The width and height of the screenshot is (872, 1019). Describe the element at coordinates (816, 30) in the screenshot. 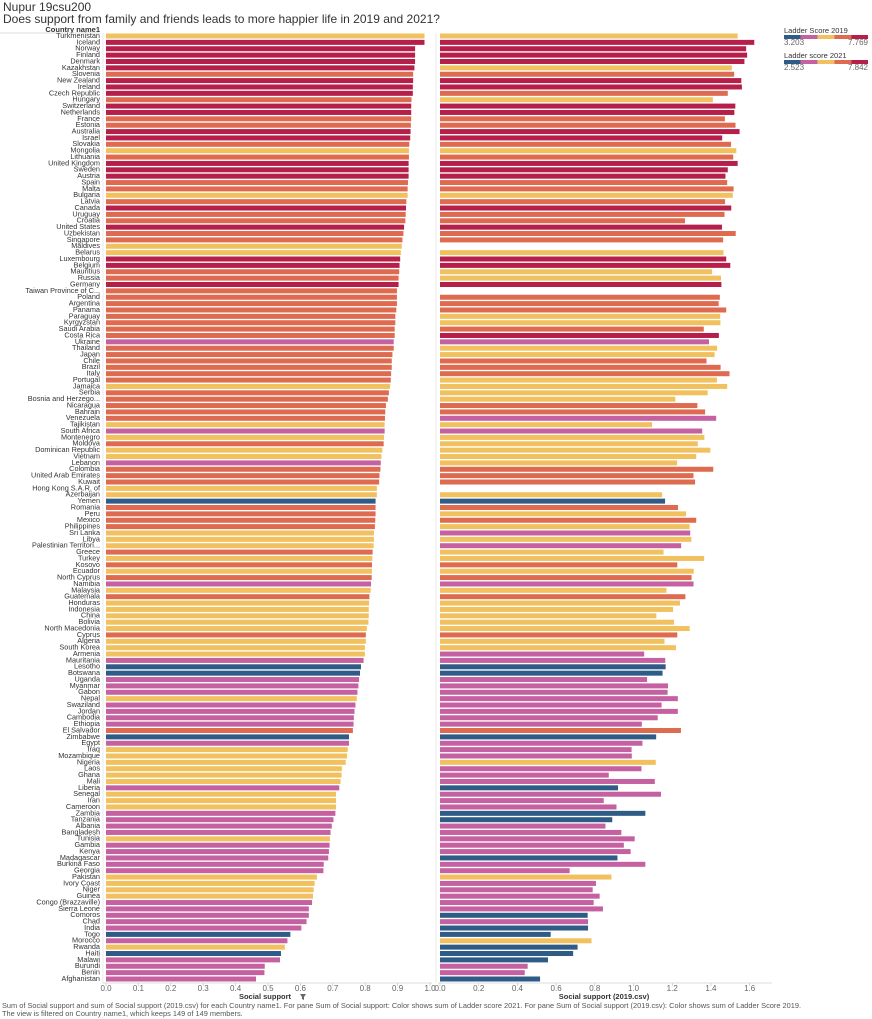

I see `legend-title: Ladder Score 2019` at that location.